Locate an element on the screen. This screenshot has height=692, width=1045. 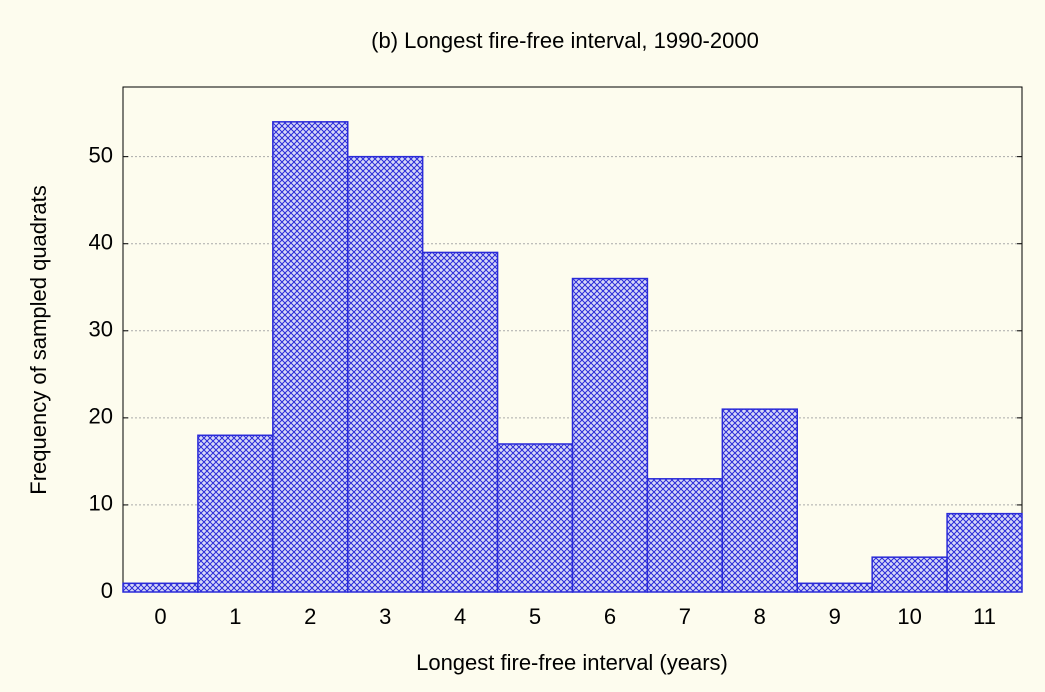
x-tick-label: 10 is located at coordinates (909, 616).